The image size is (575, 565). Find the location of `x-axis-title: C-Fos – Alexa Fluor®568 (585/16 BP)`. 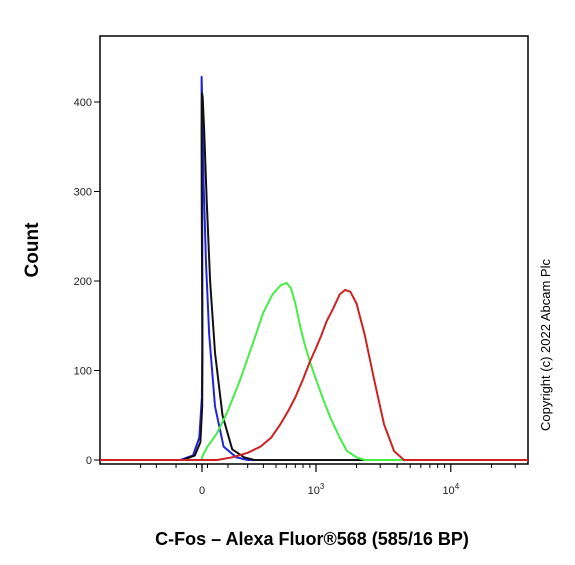

x-axis-title: C-Fos – Alexa Fluor®568 (585/16 BP) is located at coordinates (312, 539).